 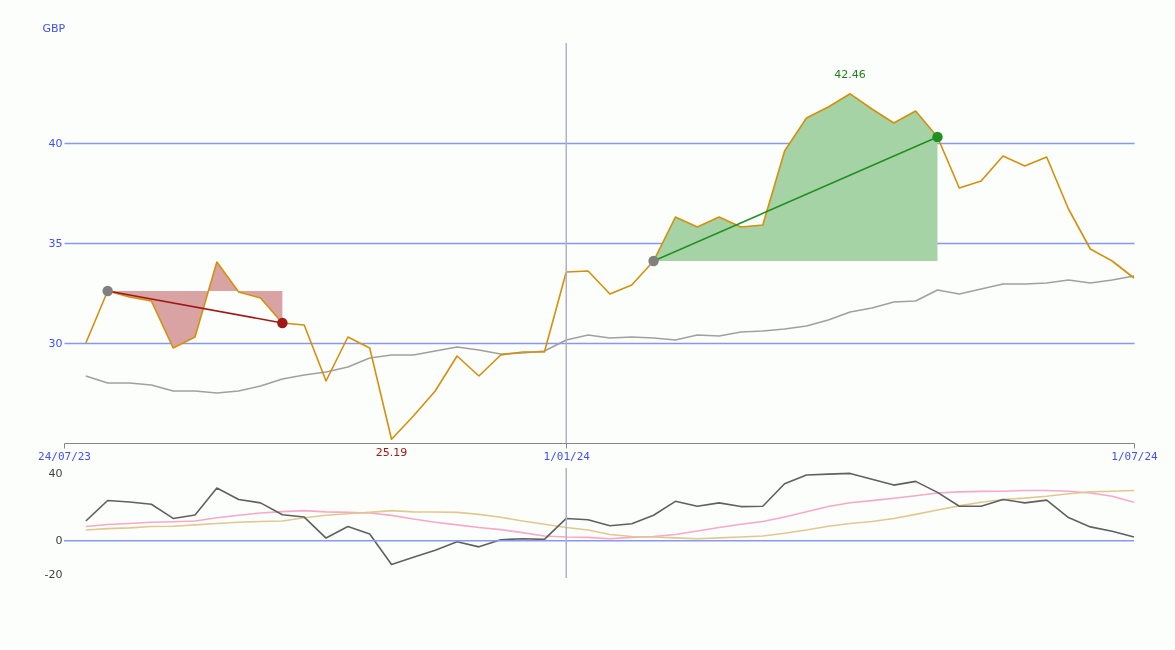 What do you see at coordinates (54, 28) in the screenshot?
I see `y-axis-title: GBP` at bounding box center [54, 28].